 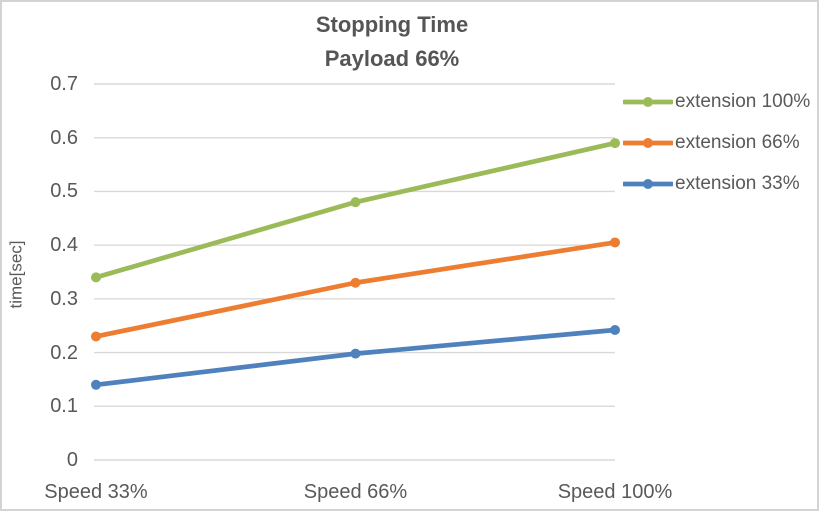 What do you see at coordinates (392, 58) in the screenshot?
I see `chart-title-line2: Payload 66%` at bounding box center [392, 58].